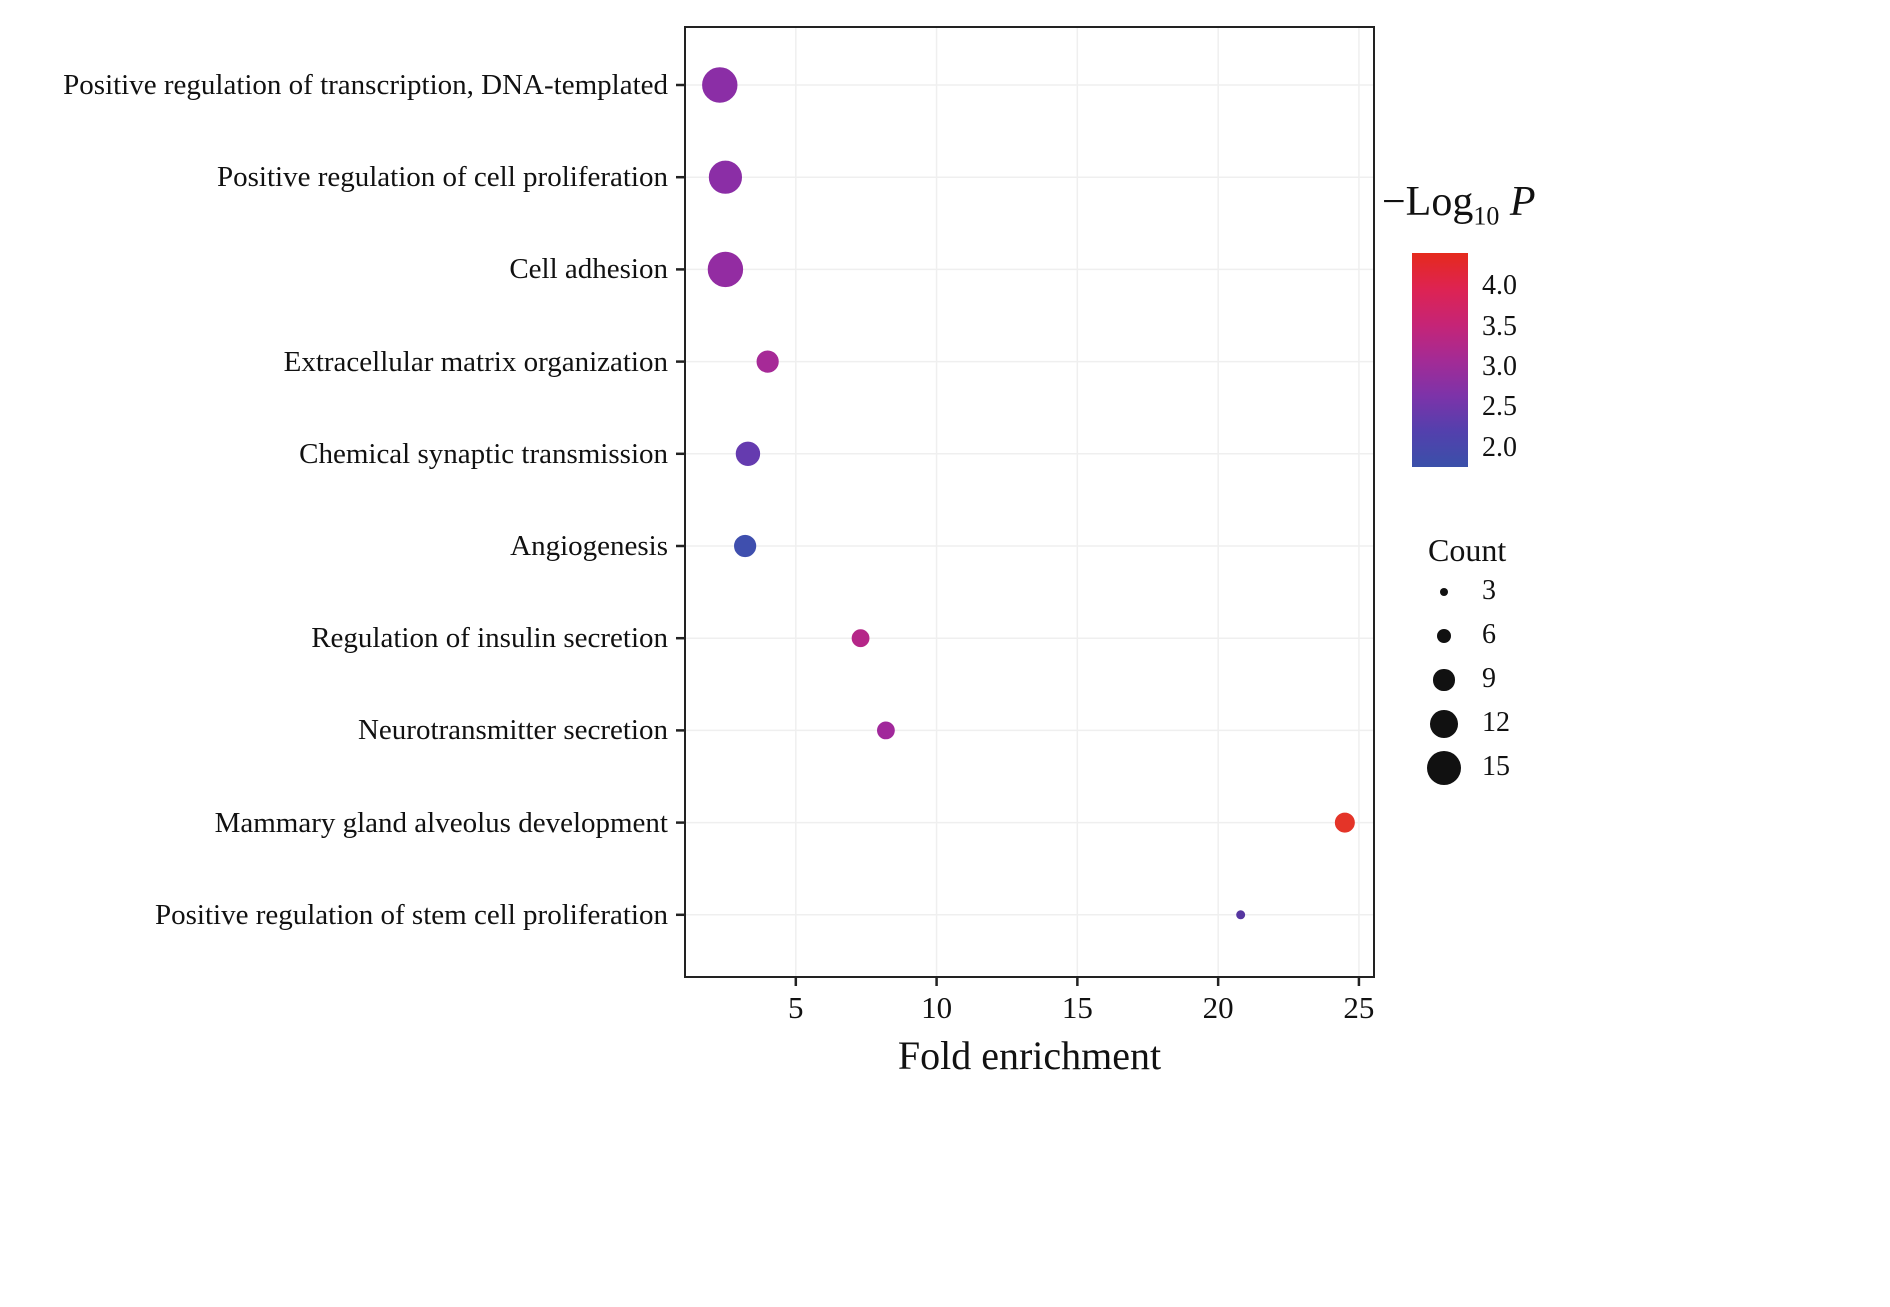  I want to click on y-axis-label: Neurotransmitter secretion, so click(512, 730).